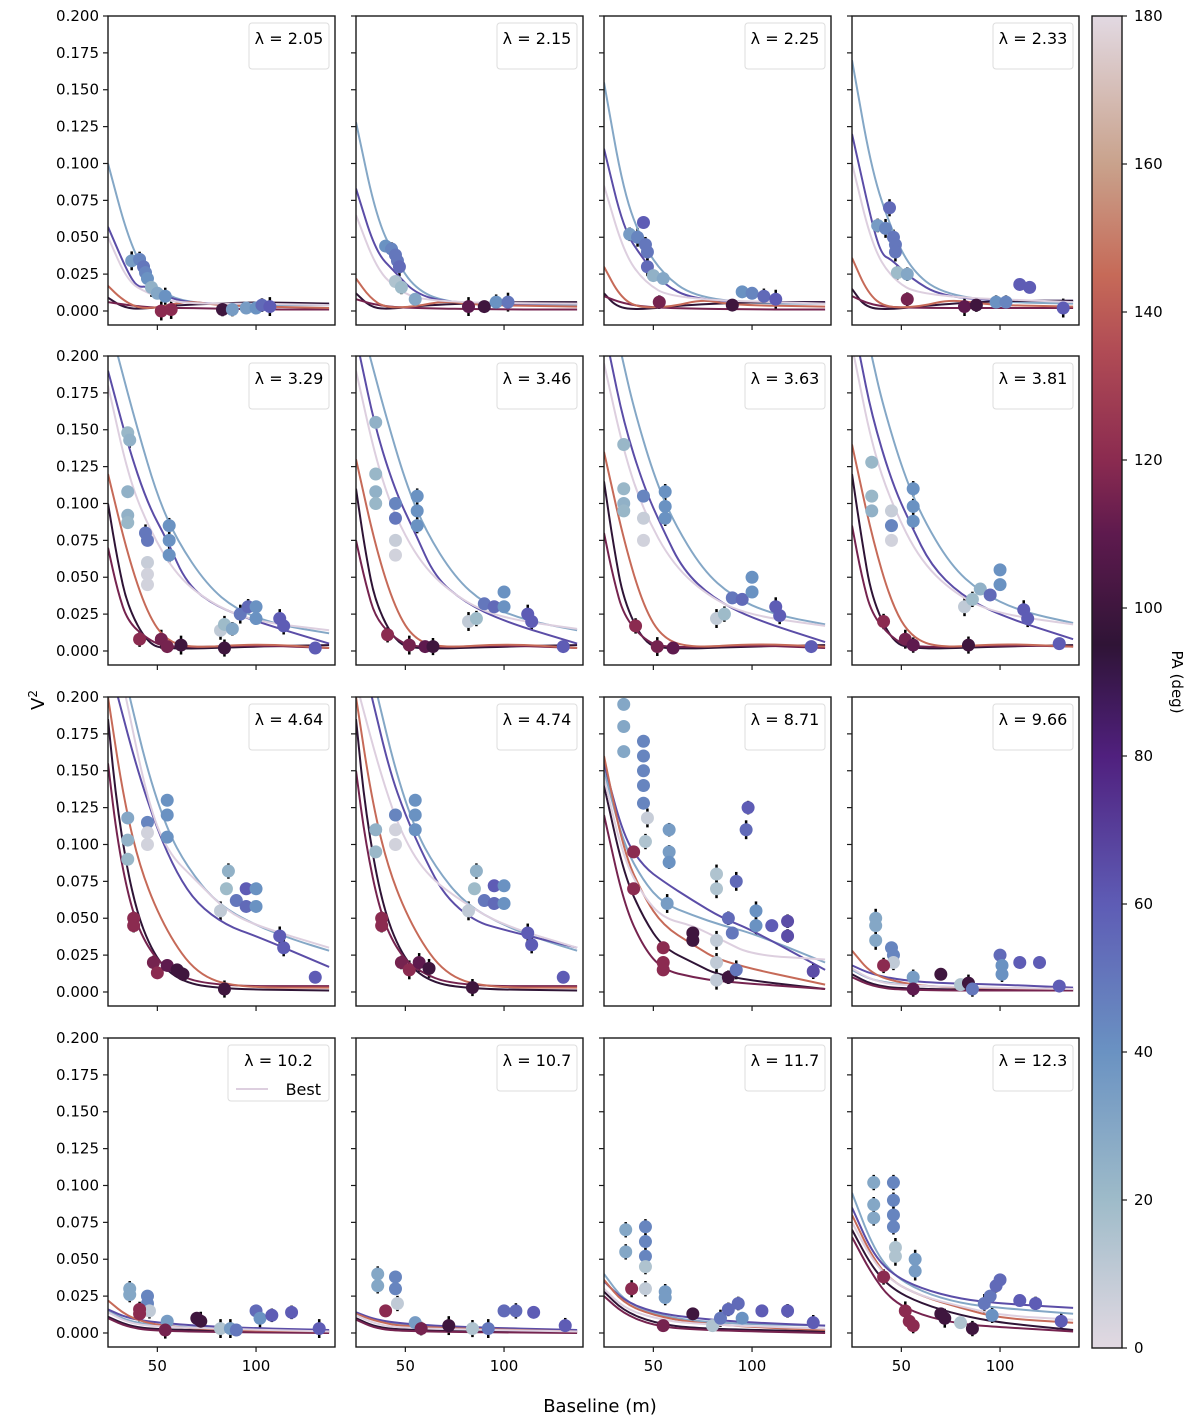 The width and height of the screenshot is (1200, 1423). I want to click on wavelength-label: λ = 3.46, so click(537, 378).